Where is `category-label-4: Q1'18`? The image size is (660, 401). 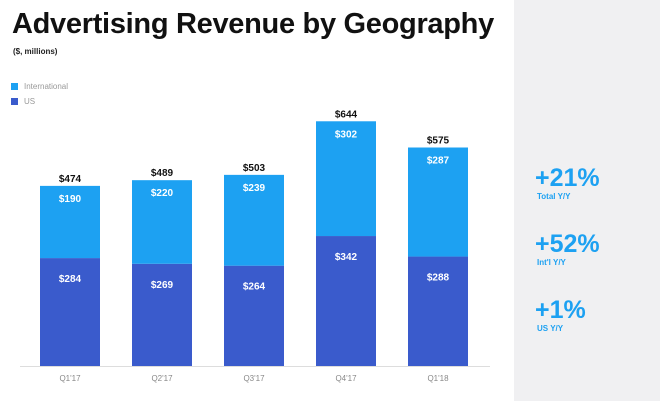 category-label-4: Q1'18 is located at coordinates (438, 378).